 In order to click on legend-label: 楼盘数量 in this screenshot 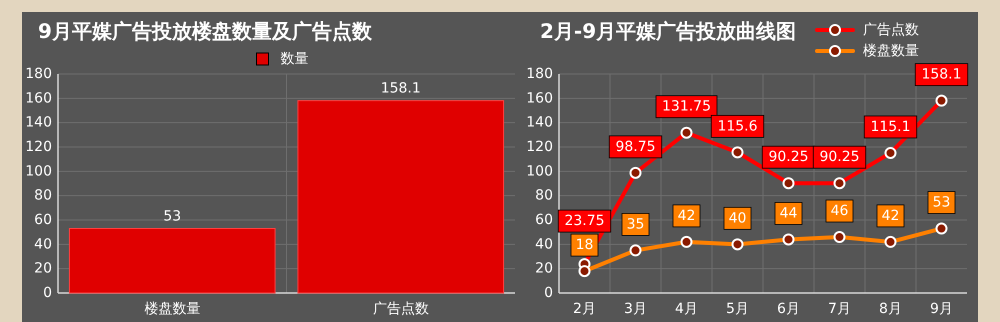, I will do `click(891, 51)`.